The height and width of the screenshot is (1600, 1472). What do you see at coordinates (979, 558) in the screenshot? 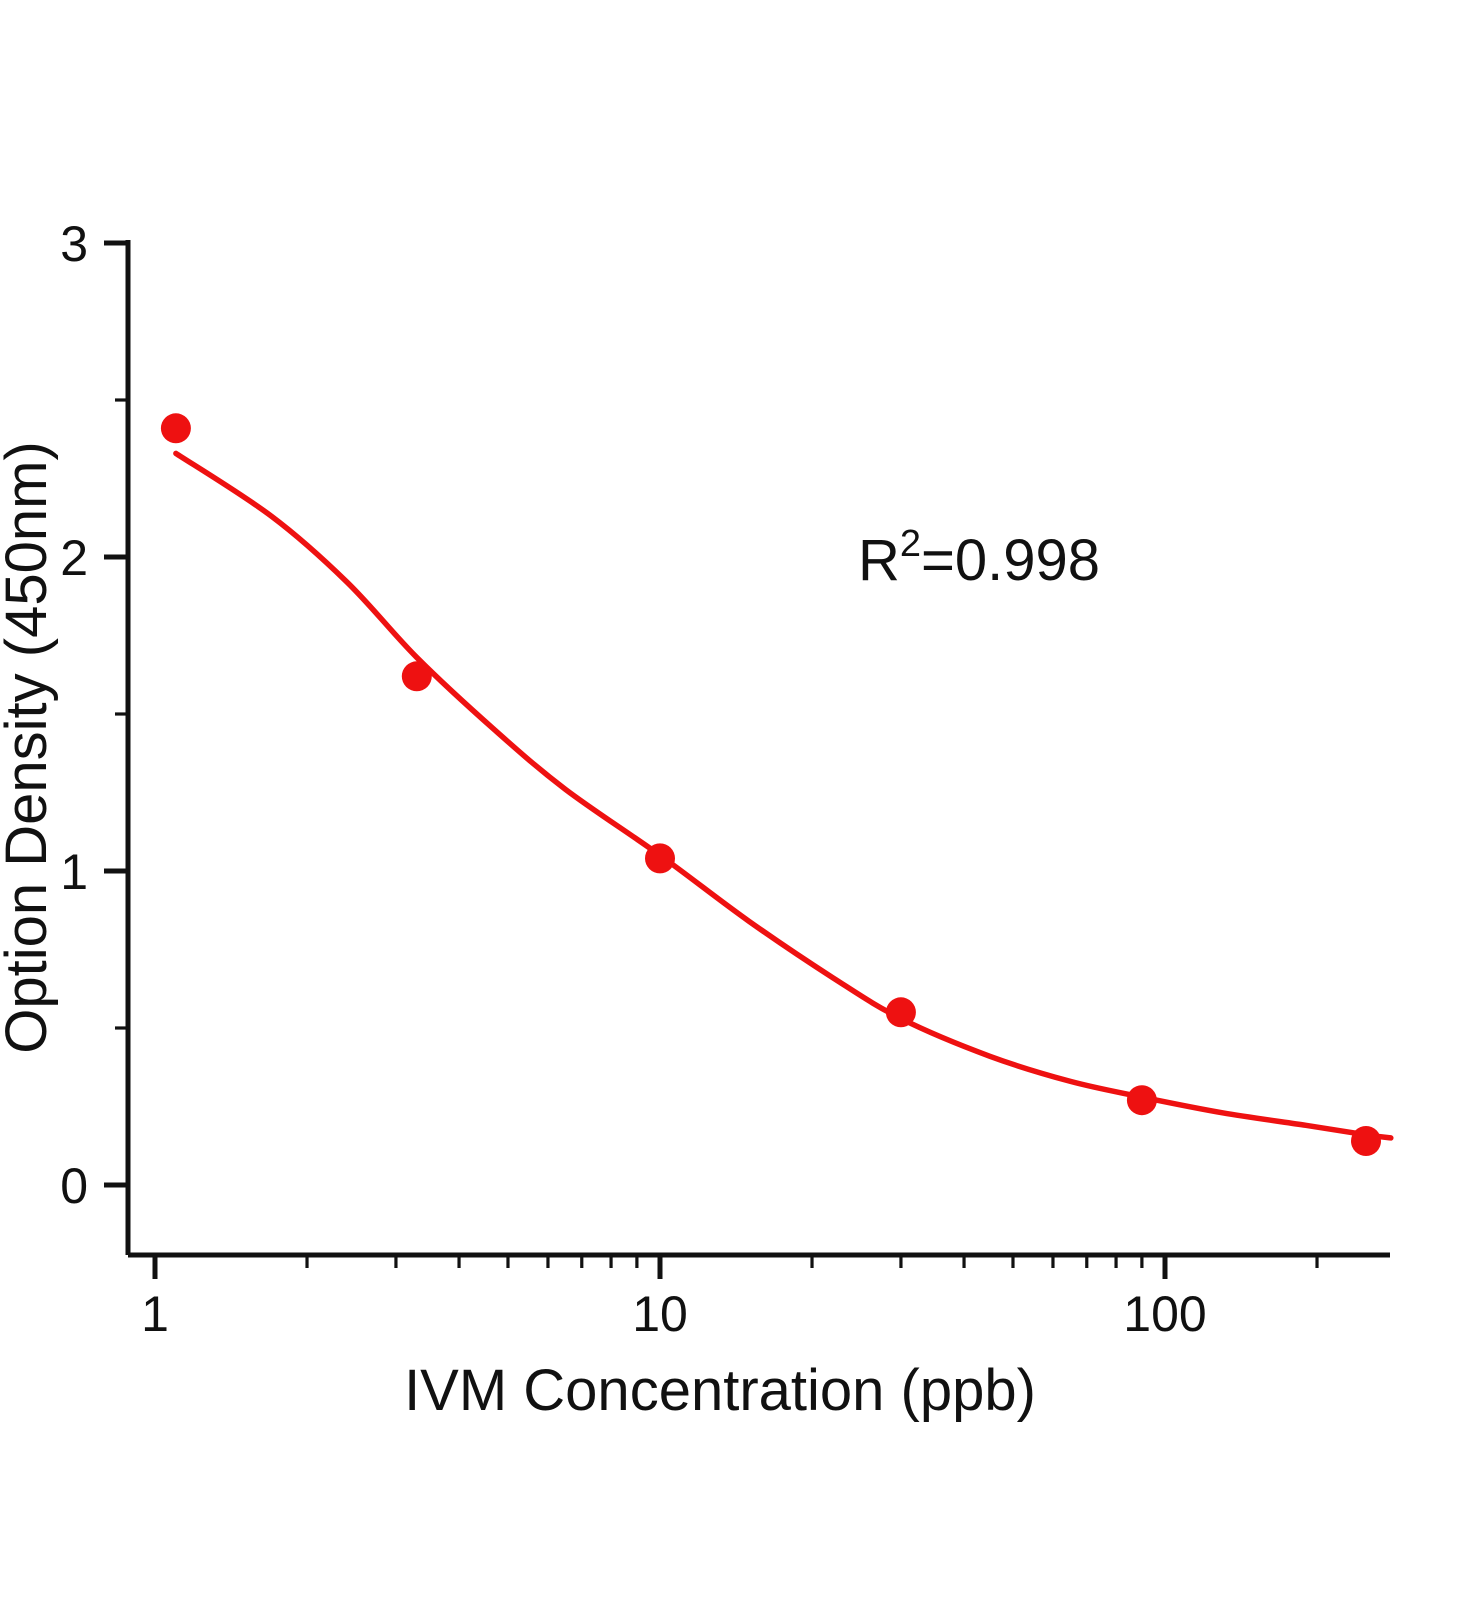
I see `r-squared-annotation: R2=0.998` at bounding box center [979, 558].